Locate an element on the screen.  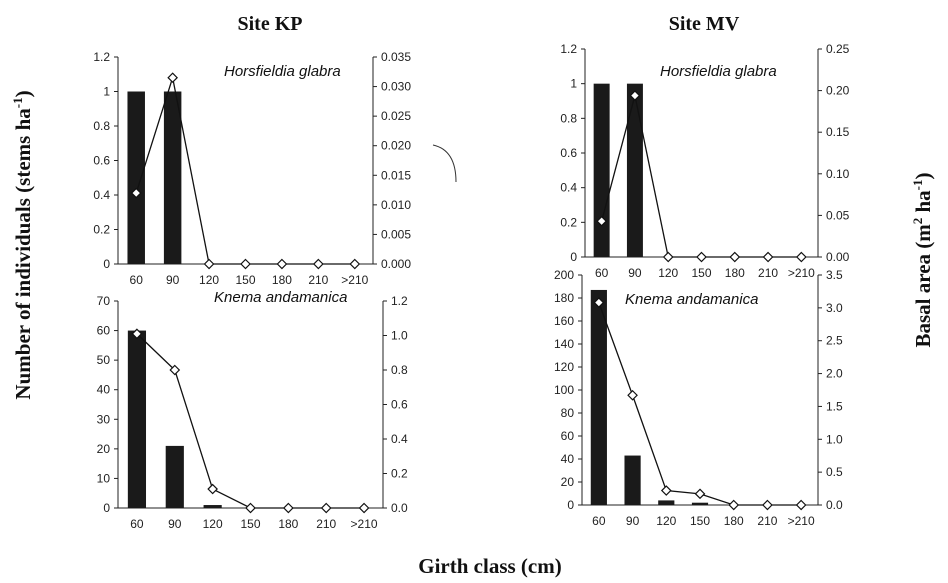
left-tick-label: 0.6 is located at coordinates (101, 161).